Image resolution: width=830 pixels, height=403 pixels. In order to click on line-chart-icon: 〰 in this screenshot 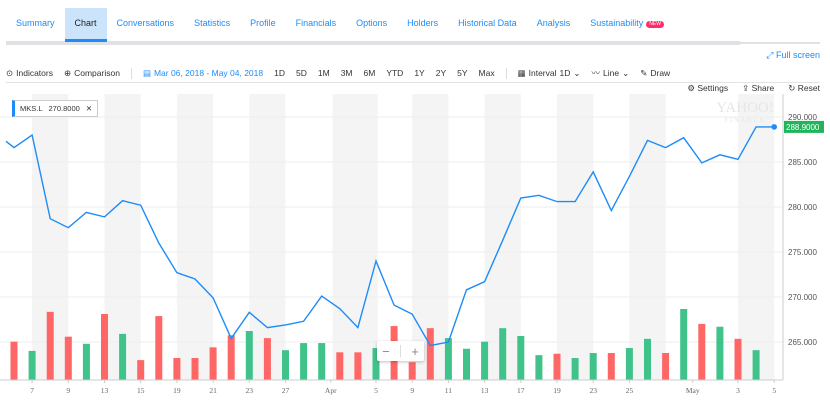, I will do `click(596, 73)`.